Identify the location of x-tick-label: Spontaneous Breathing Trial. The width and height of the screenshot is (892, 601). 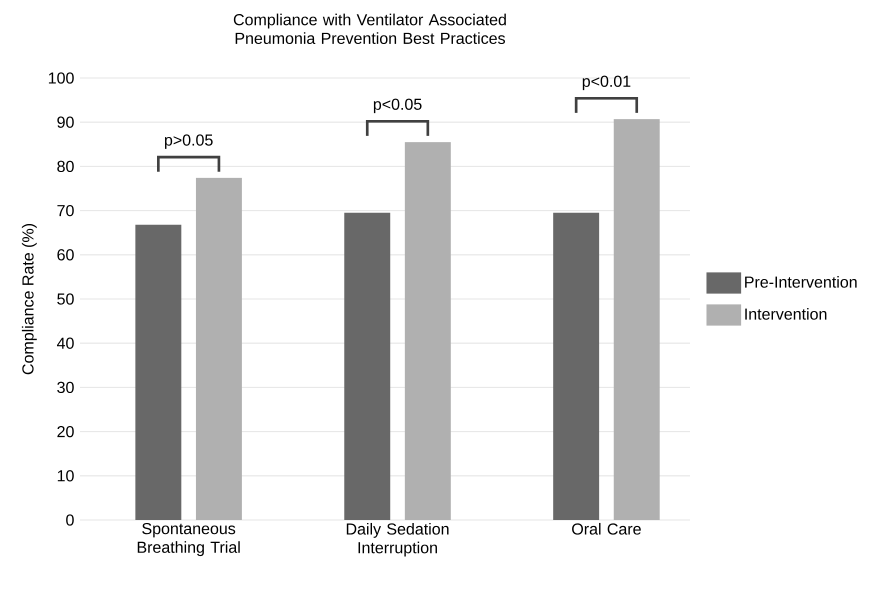
(189, 539).